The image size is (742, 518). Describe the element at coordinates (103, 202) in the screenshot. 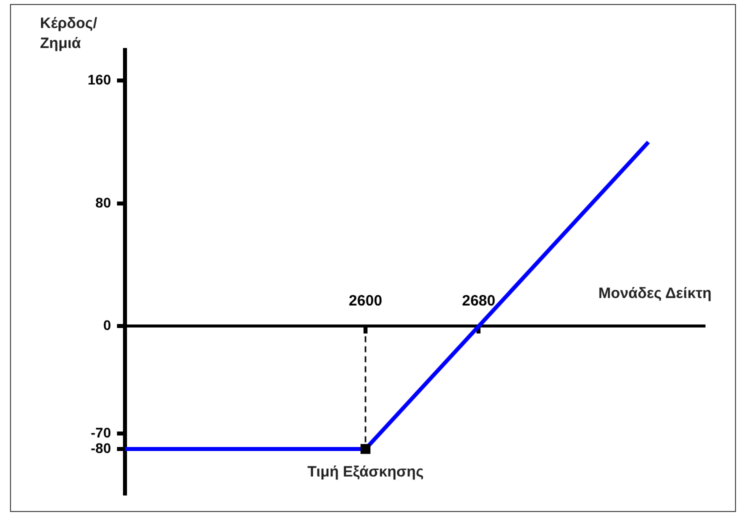

I see `y-tick-label: 80` at that location.